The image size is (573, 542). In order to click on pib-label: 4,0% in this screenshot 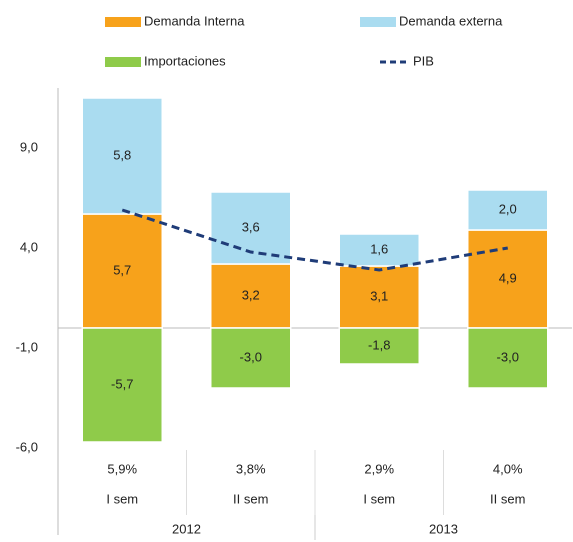, I will do `click(508, 468)`.